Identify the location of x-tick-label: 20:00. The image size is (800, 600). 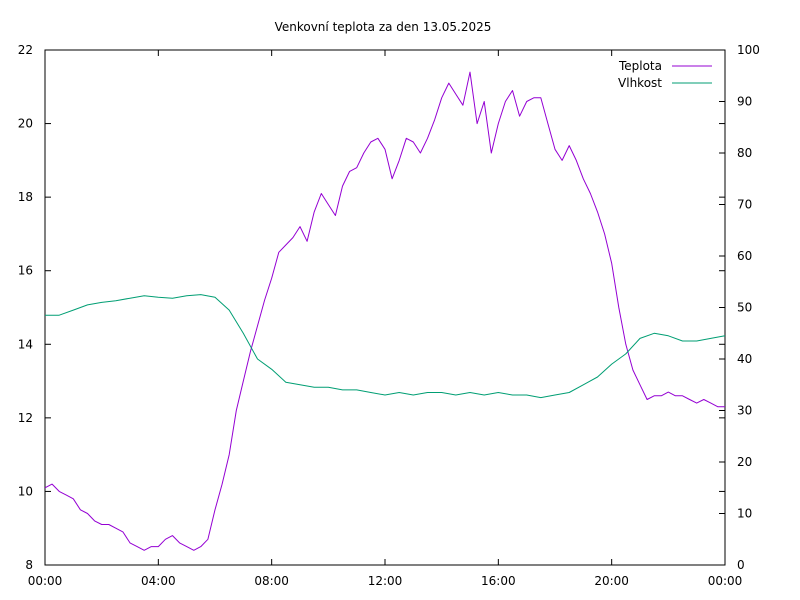
(611, 581).